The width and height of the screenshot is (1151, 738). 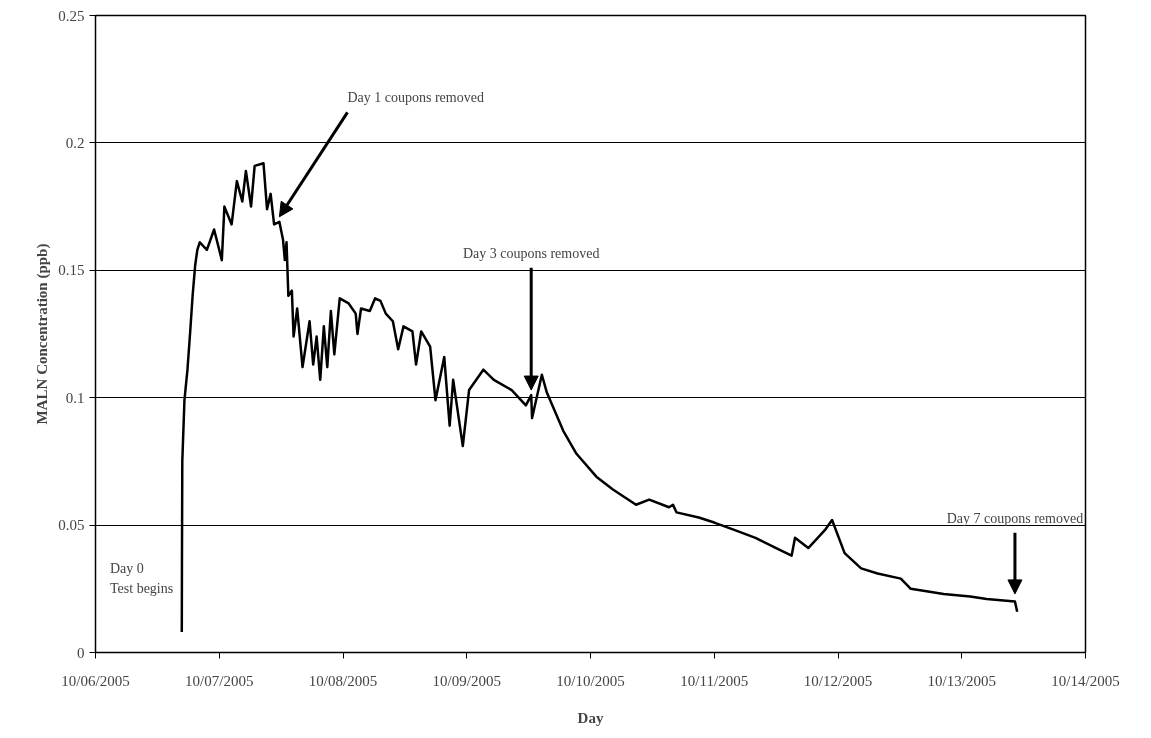 What do you see at coordinates (71, 15) in the screenshot?
I see `y-tick-label: 0.25` at bounding box center [71, 15].